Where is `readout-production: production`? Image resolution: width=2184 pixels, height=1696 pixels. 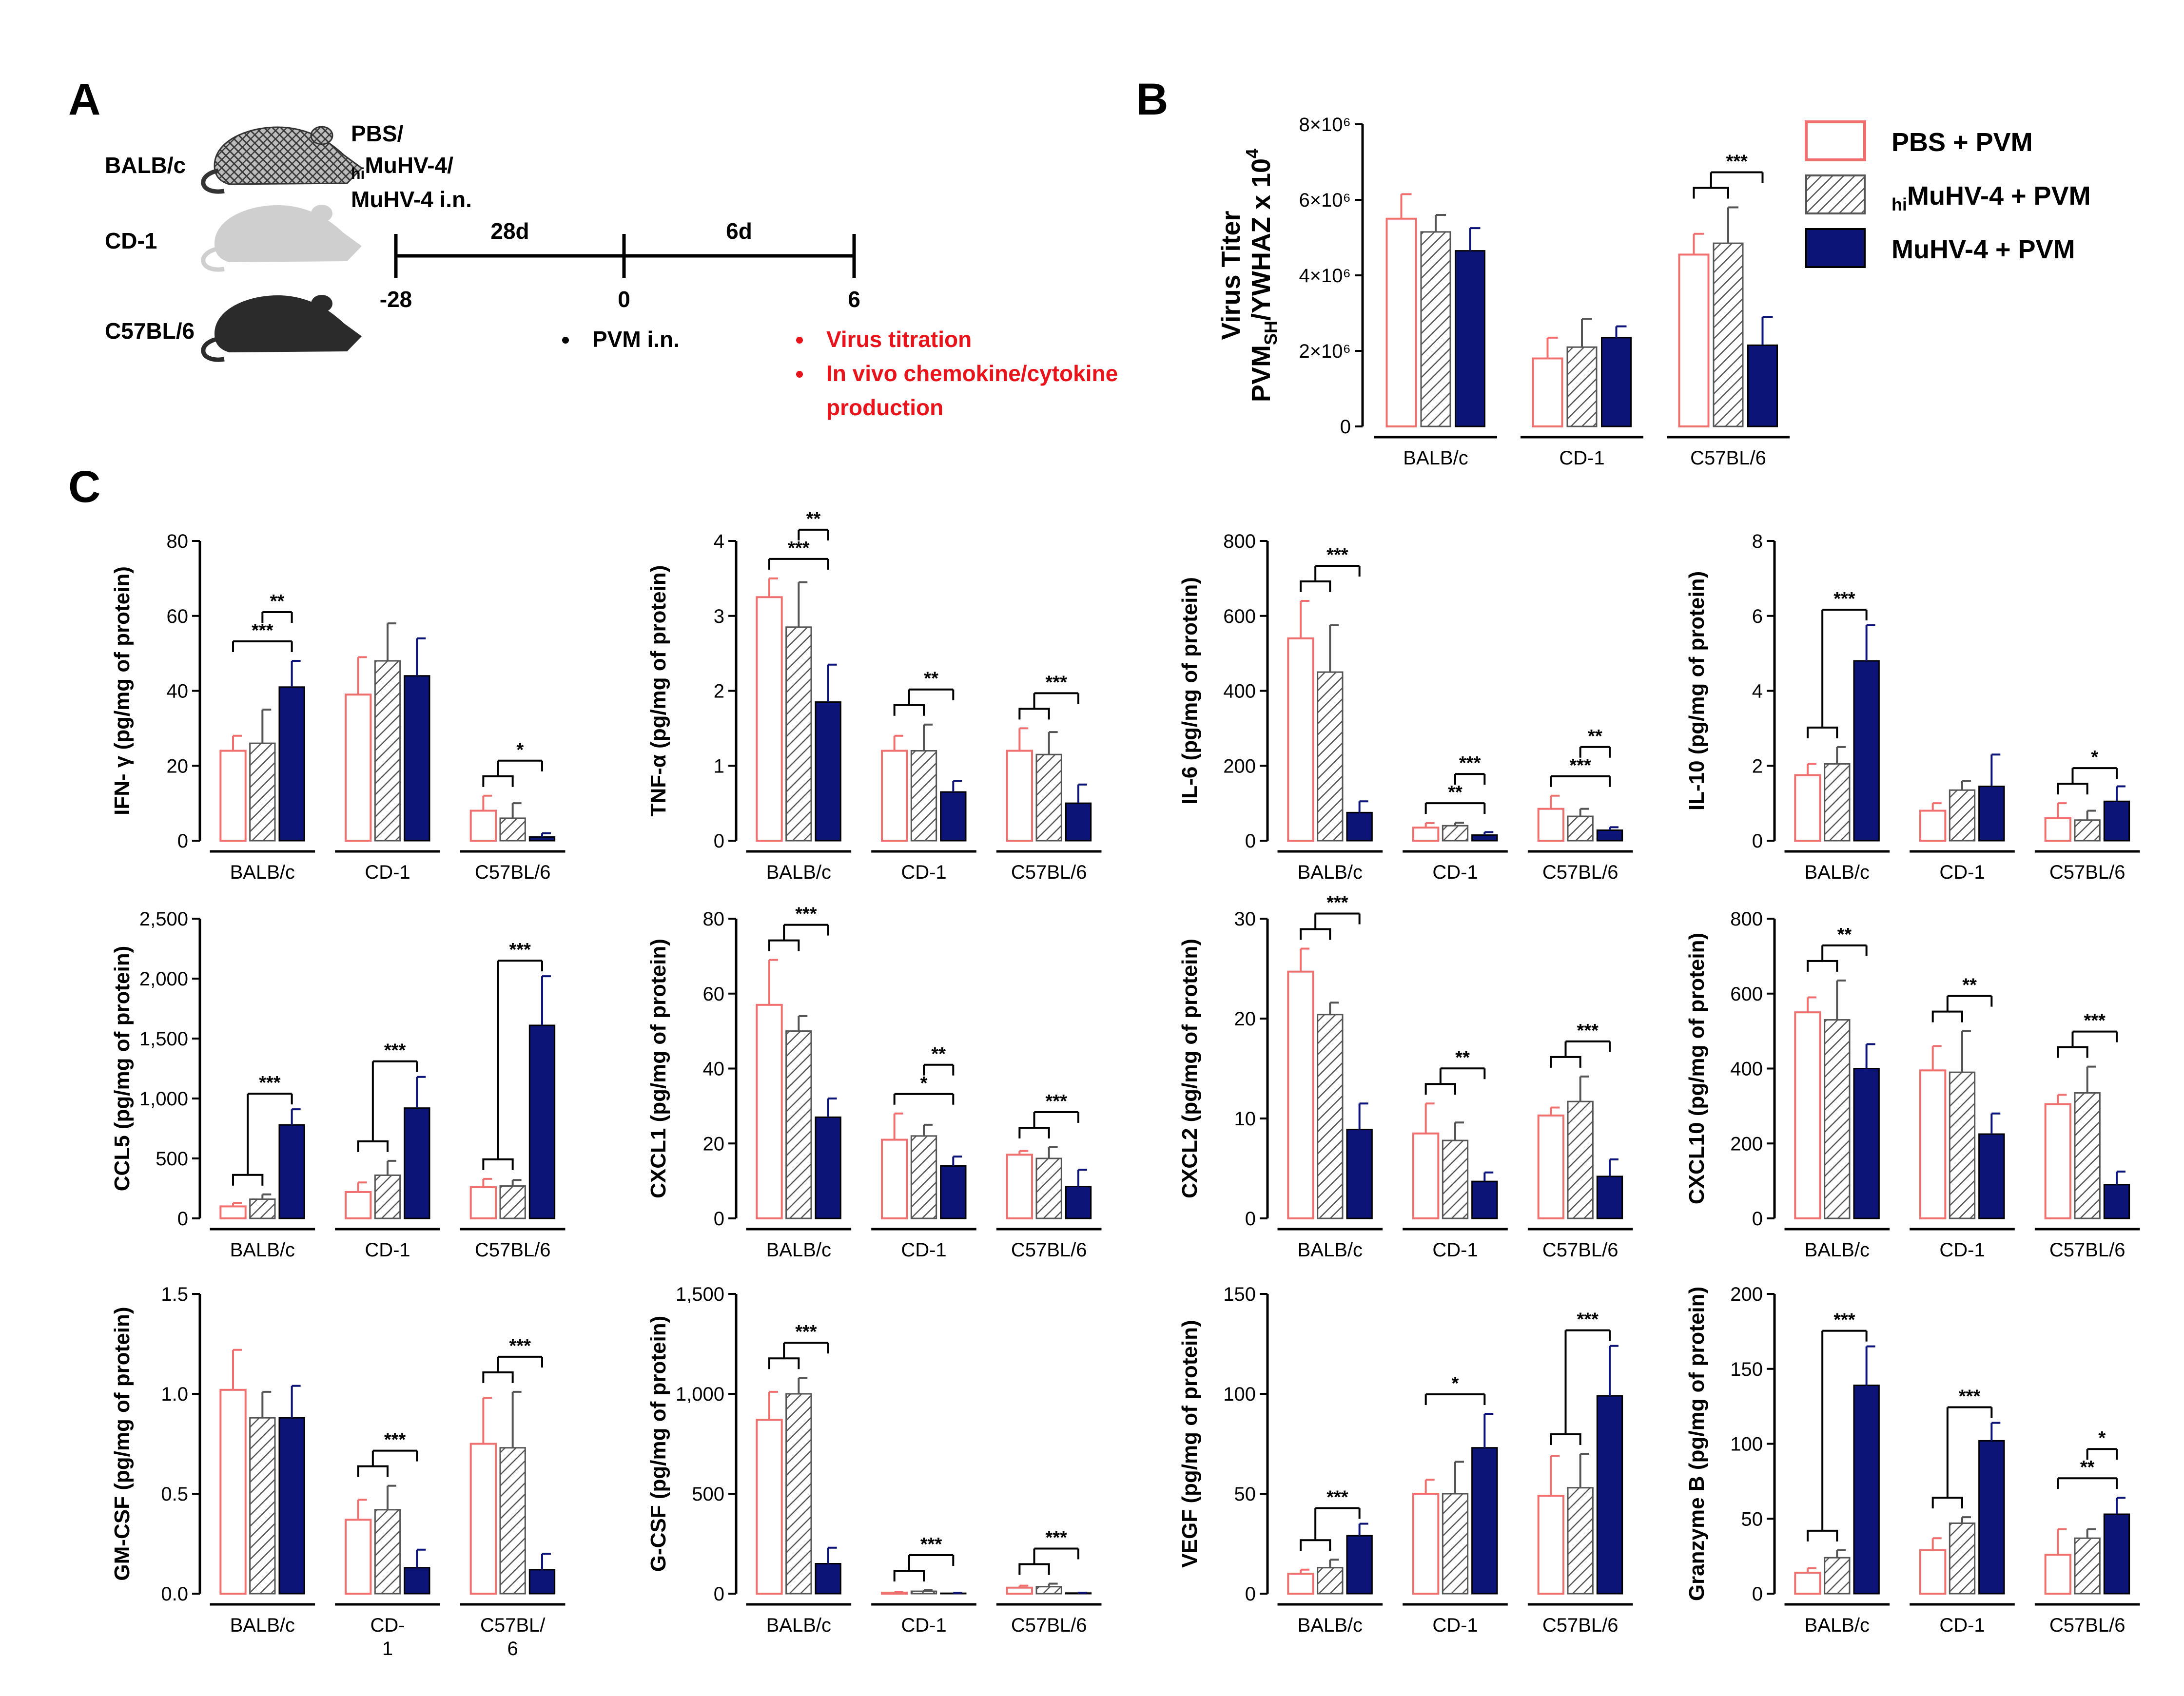
readout-production: production is located at coordinates (884, 407).